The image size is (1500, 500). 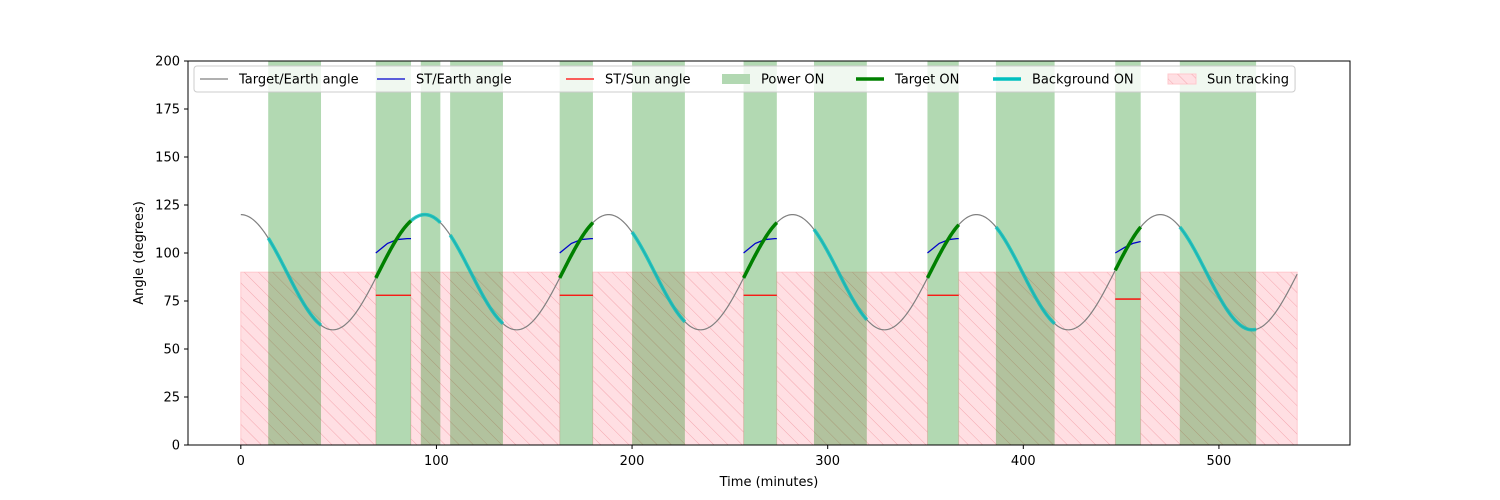 I want to click on legend-entry: ST/Sun angle, so click(x=628, y=80).